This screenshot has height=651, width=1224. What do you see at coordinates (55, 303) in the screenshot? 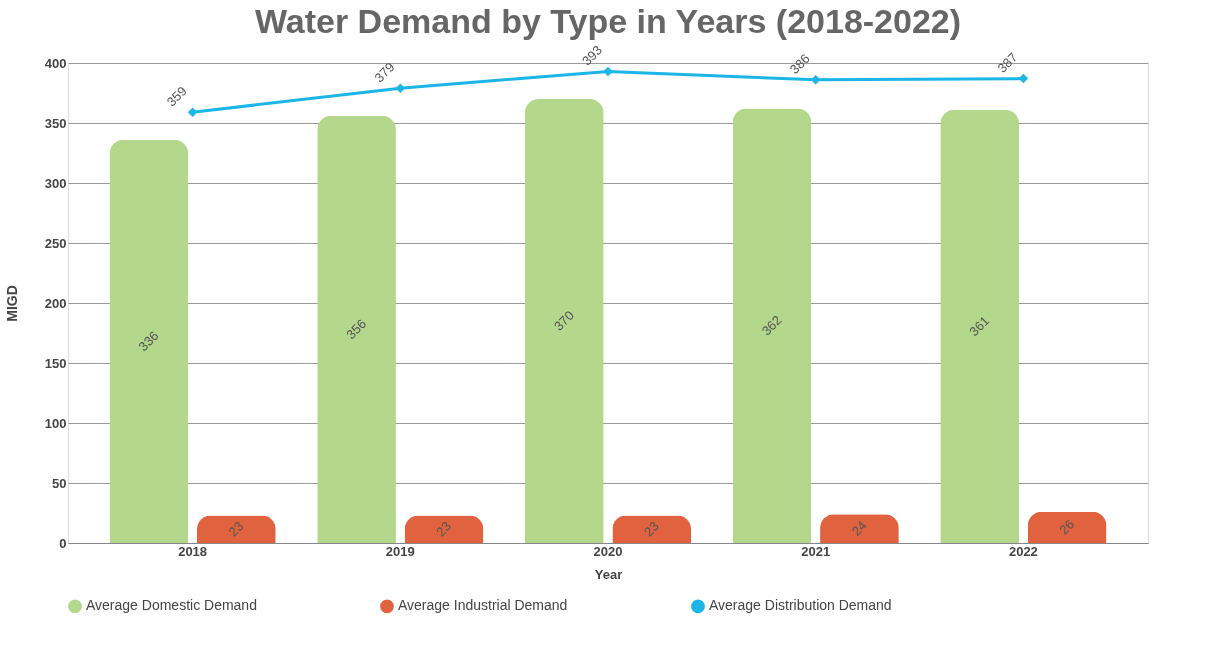
I see `y-tick-label: 200` at bounding box center [55, 303].